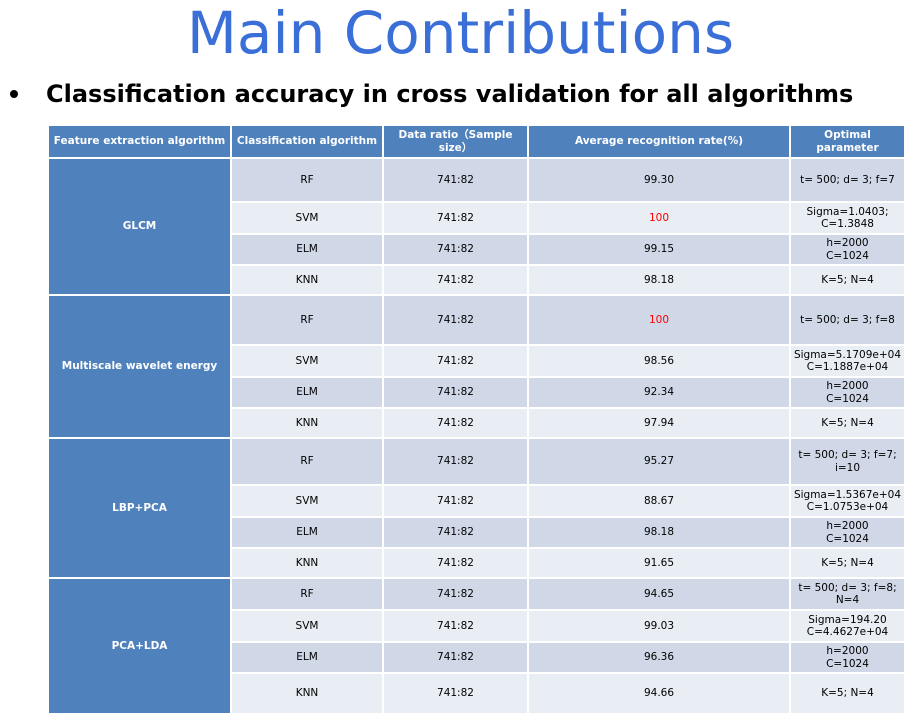 The image size is (921, 726). I want to click on header-optimal-parameter: Optimal parameter, so click(847, 141).